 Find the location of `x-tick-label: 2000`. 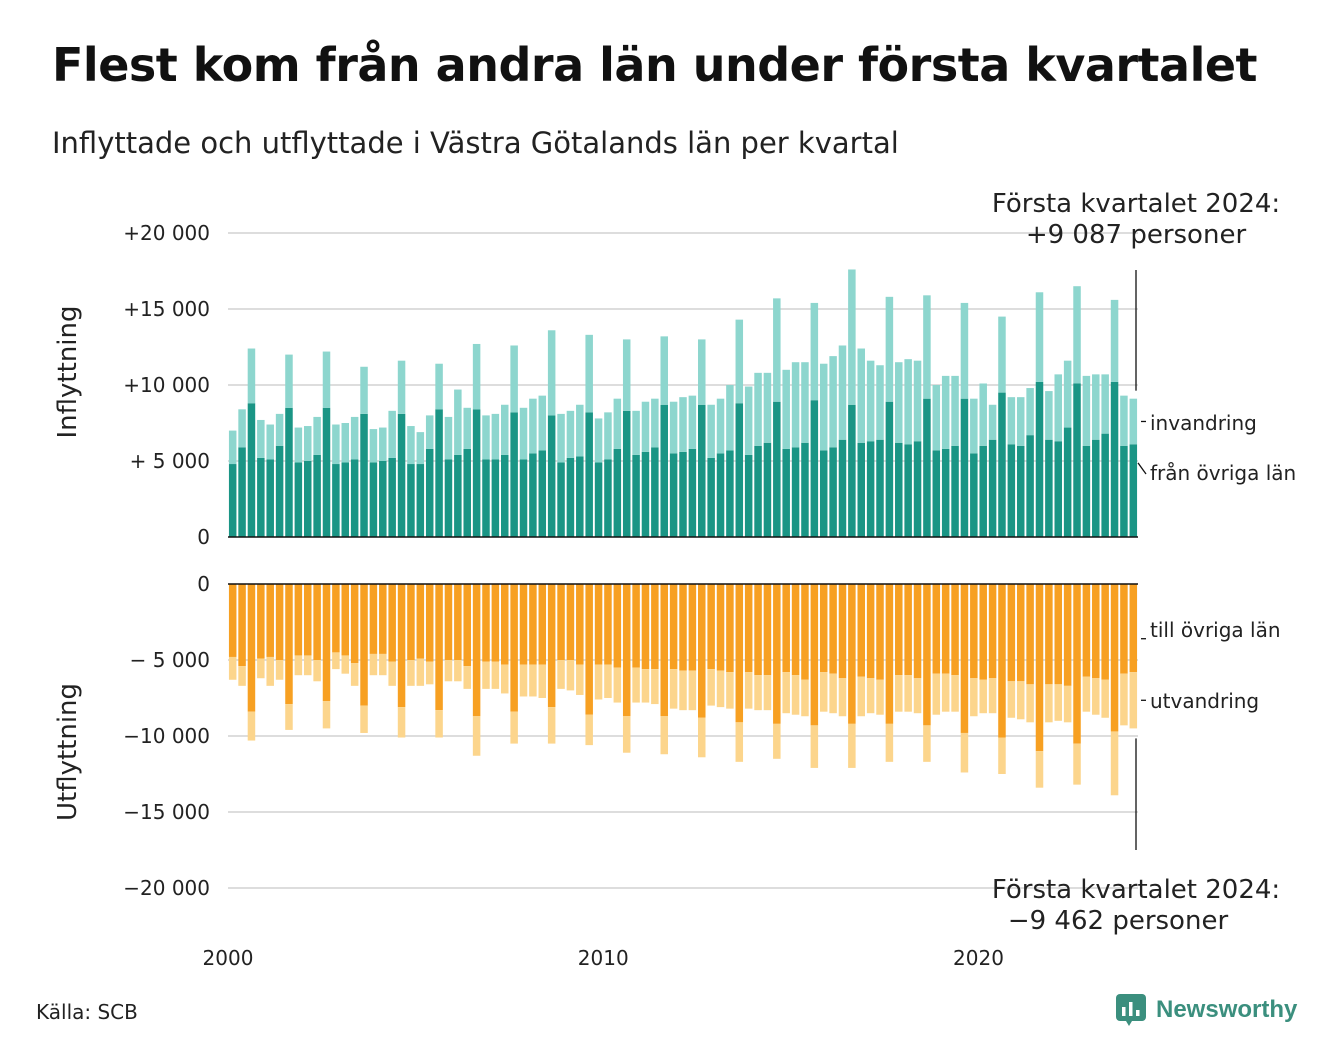

x-tick-label: 2000 is located at coordinates (228, 958).